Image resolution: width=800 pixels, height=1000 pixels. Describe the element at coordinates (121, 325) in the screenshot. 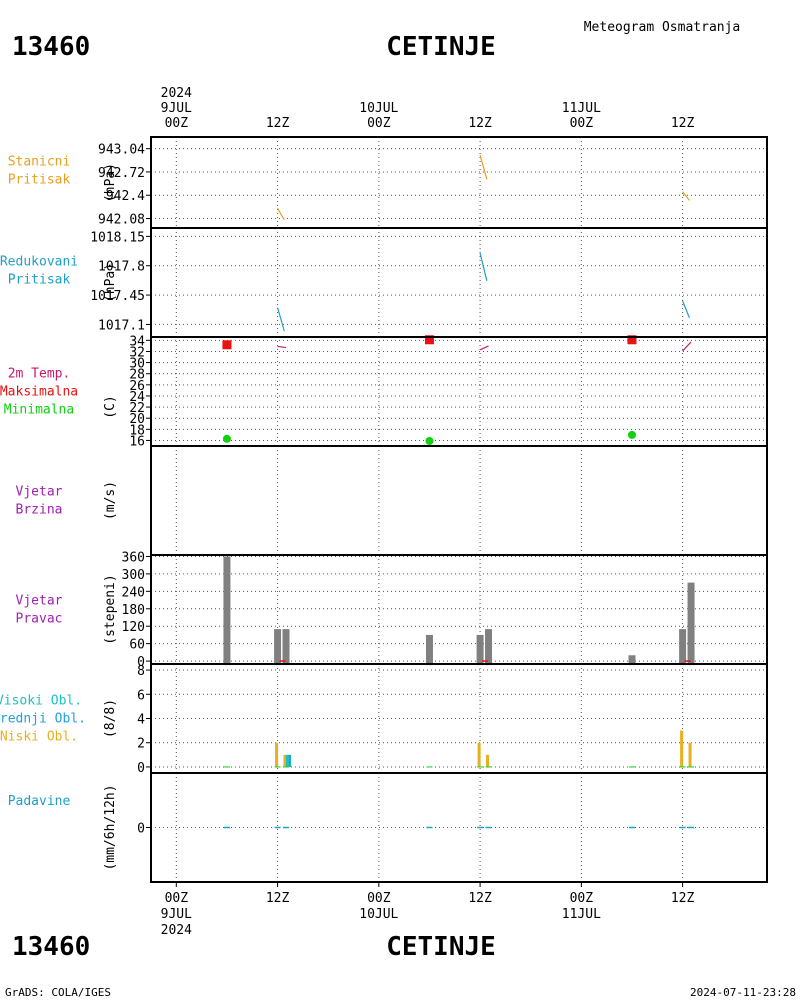

I see `y-tick-label: 1017.1` at that location.